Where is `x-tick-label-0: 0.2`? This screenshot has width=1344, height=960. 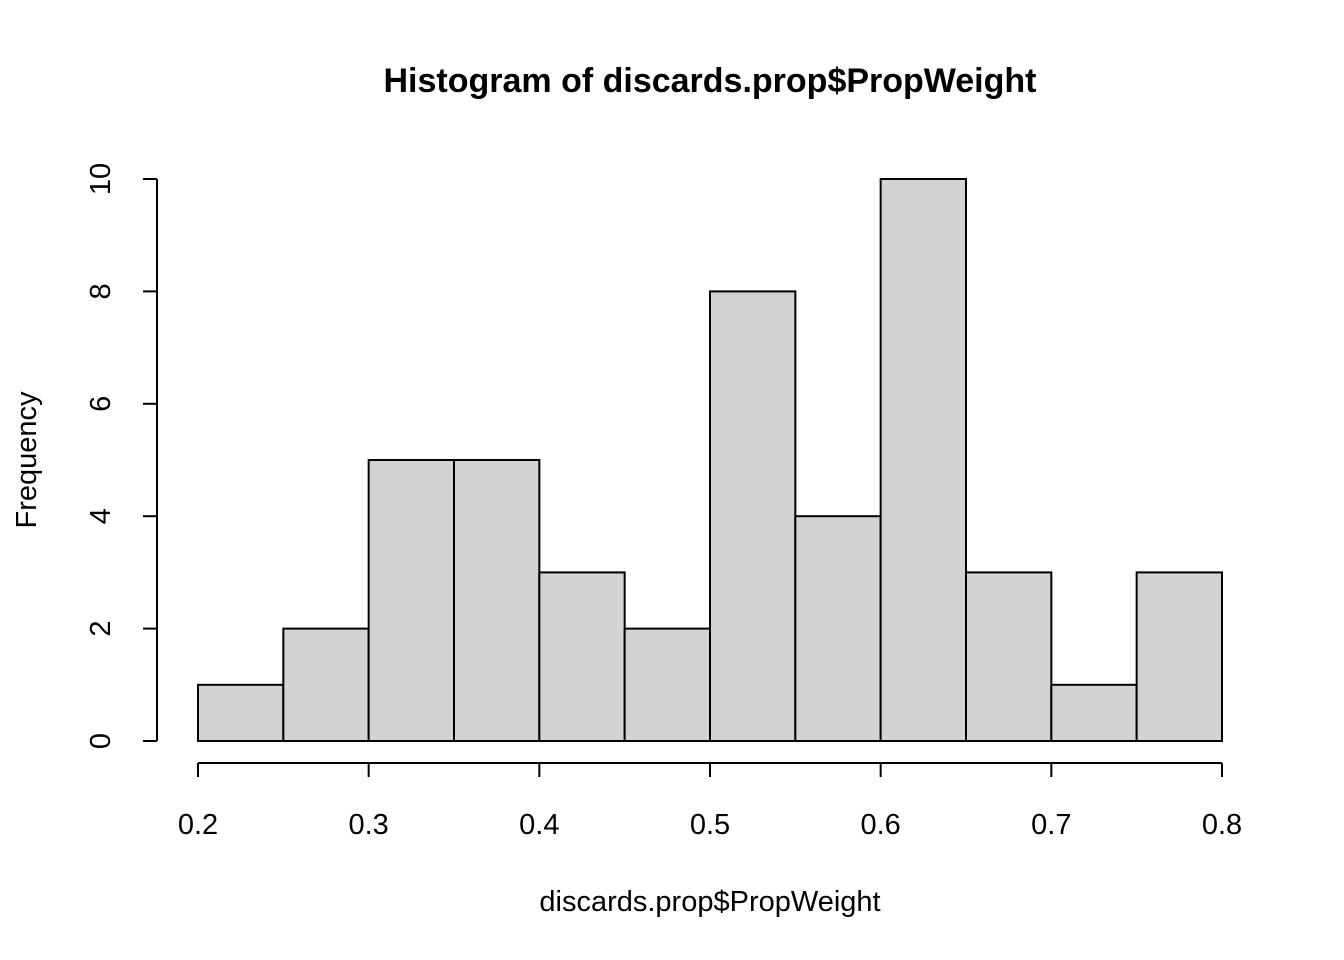
x-tick-label-0: 0.2 is located at coordinates (198, 825).